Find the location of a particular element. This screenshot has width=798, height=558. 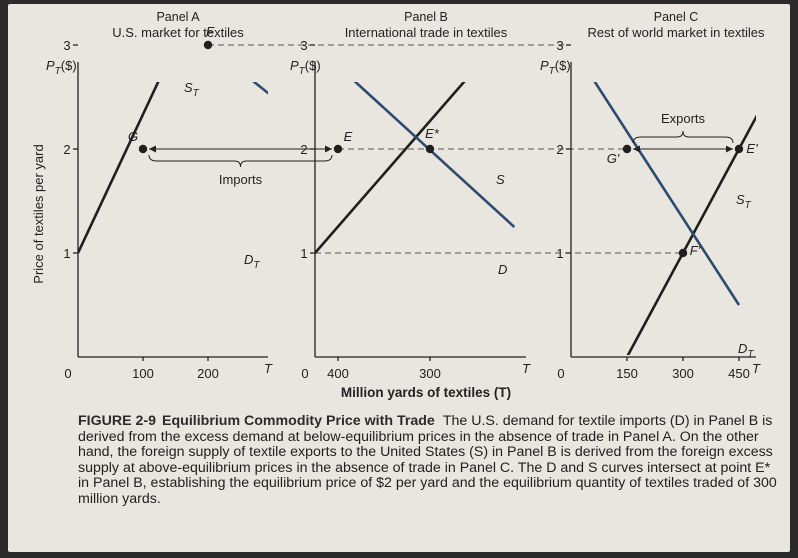

panel-b-series-s-line is located at coordinates (390, 168).